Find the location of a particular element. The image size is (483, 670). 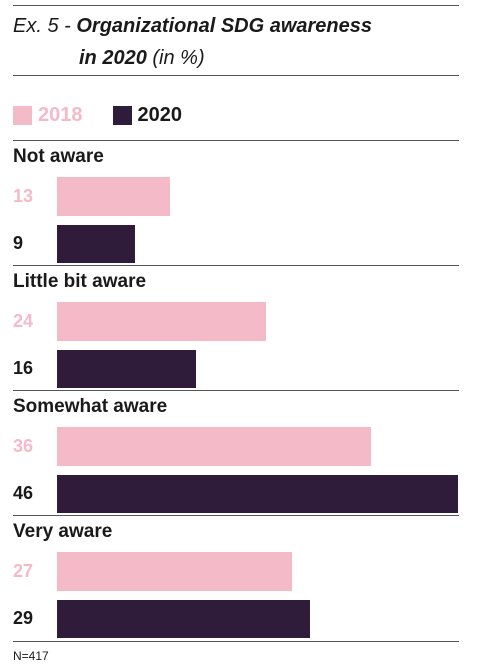

bar-2020-very-aware is located at coordinates (183, 619).